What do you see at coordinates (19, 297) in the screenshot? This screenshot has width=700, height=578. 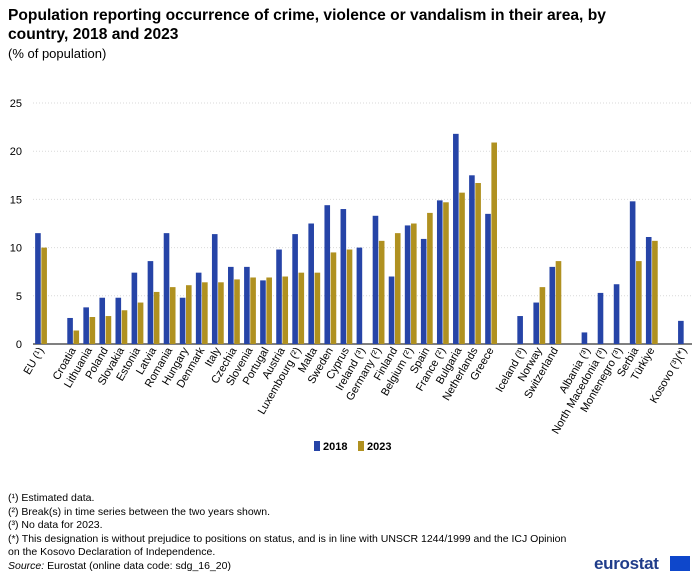 I see `y-tick-label: 5` at bounding box center [19, 297].